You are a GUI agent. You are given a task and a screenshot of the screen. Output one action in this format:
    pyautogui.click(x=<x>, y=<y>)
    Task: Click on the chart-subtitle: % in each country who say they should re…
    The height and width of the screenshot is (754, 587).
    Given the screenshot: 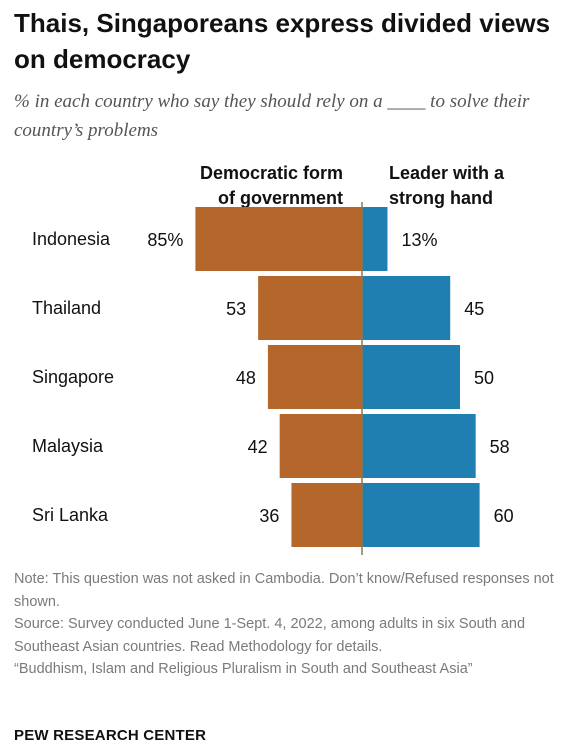 What is the action you would take?
    pyautogui.click(x=272, y=116)
    